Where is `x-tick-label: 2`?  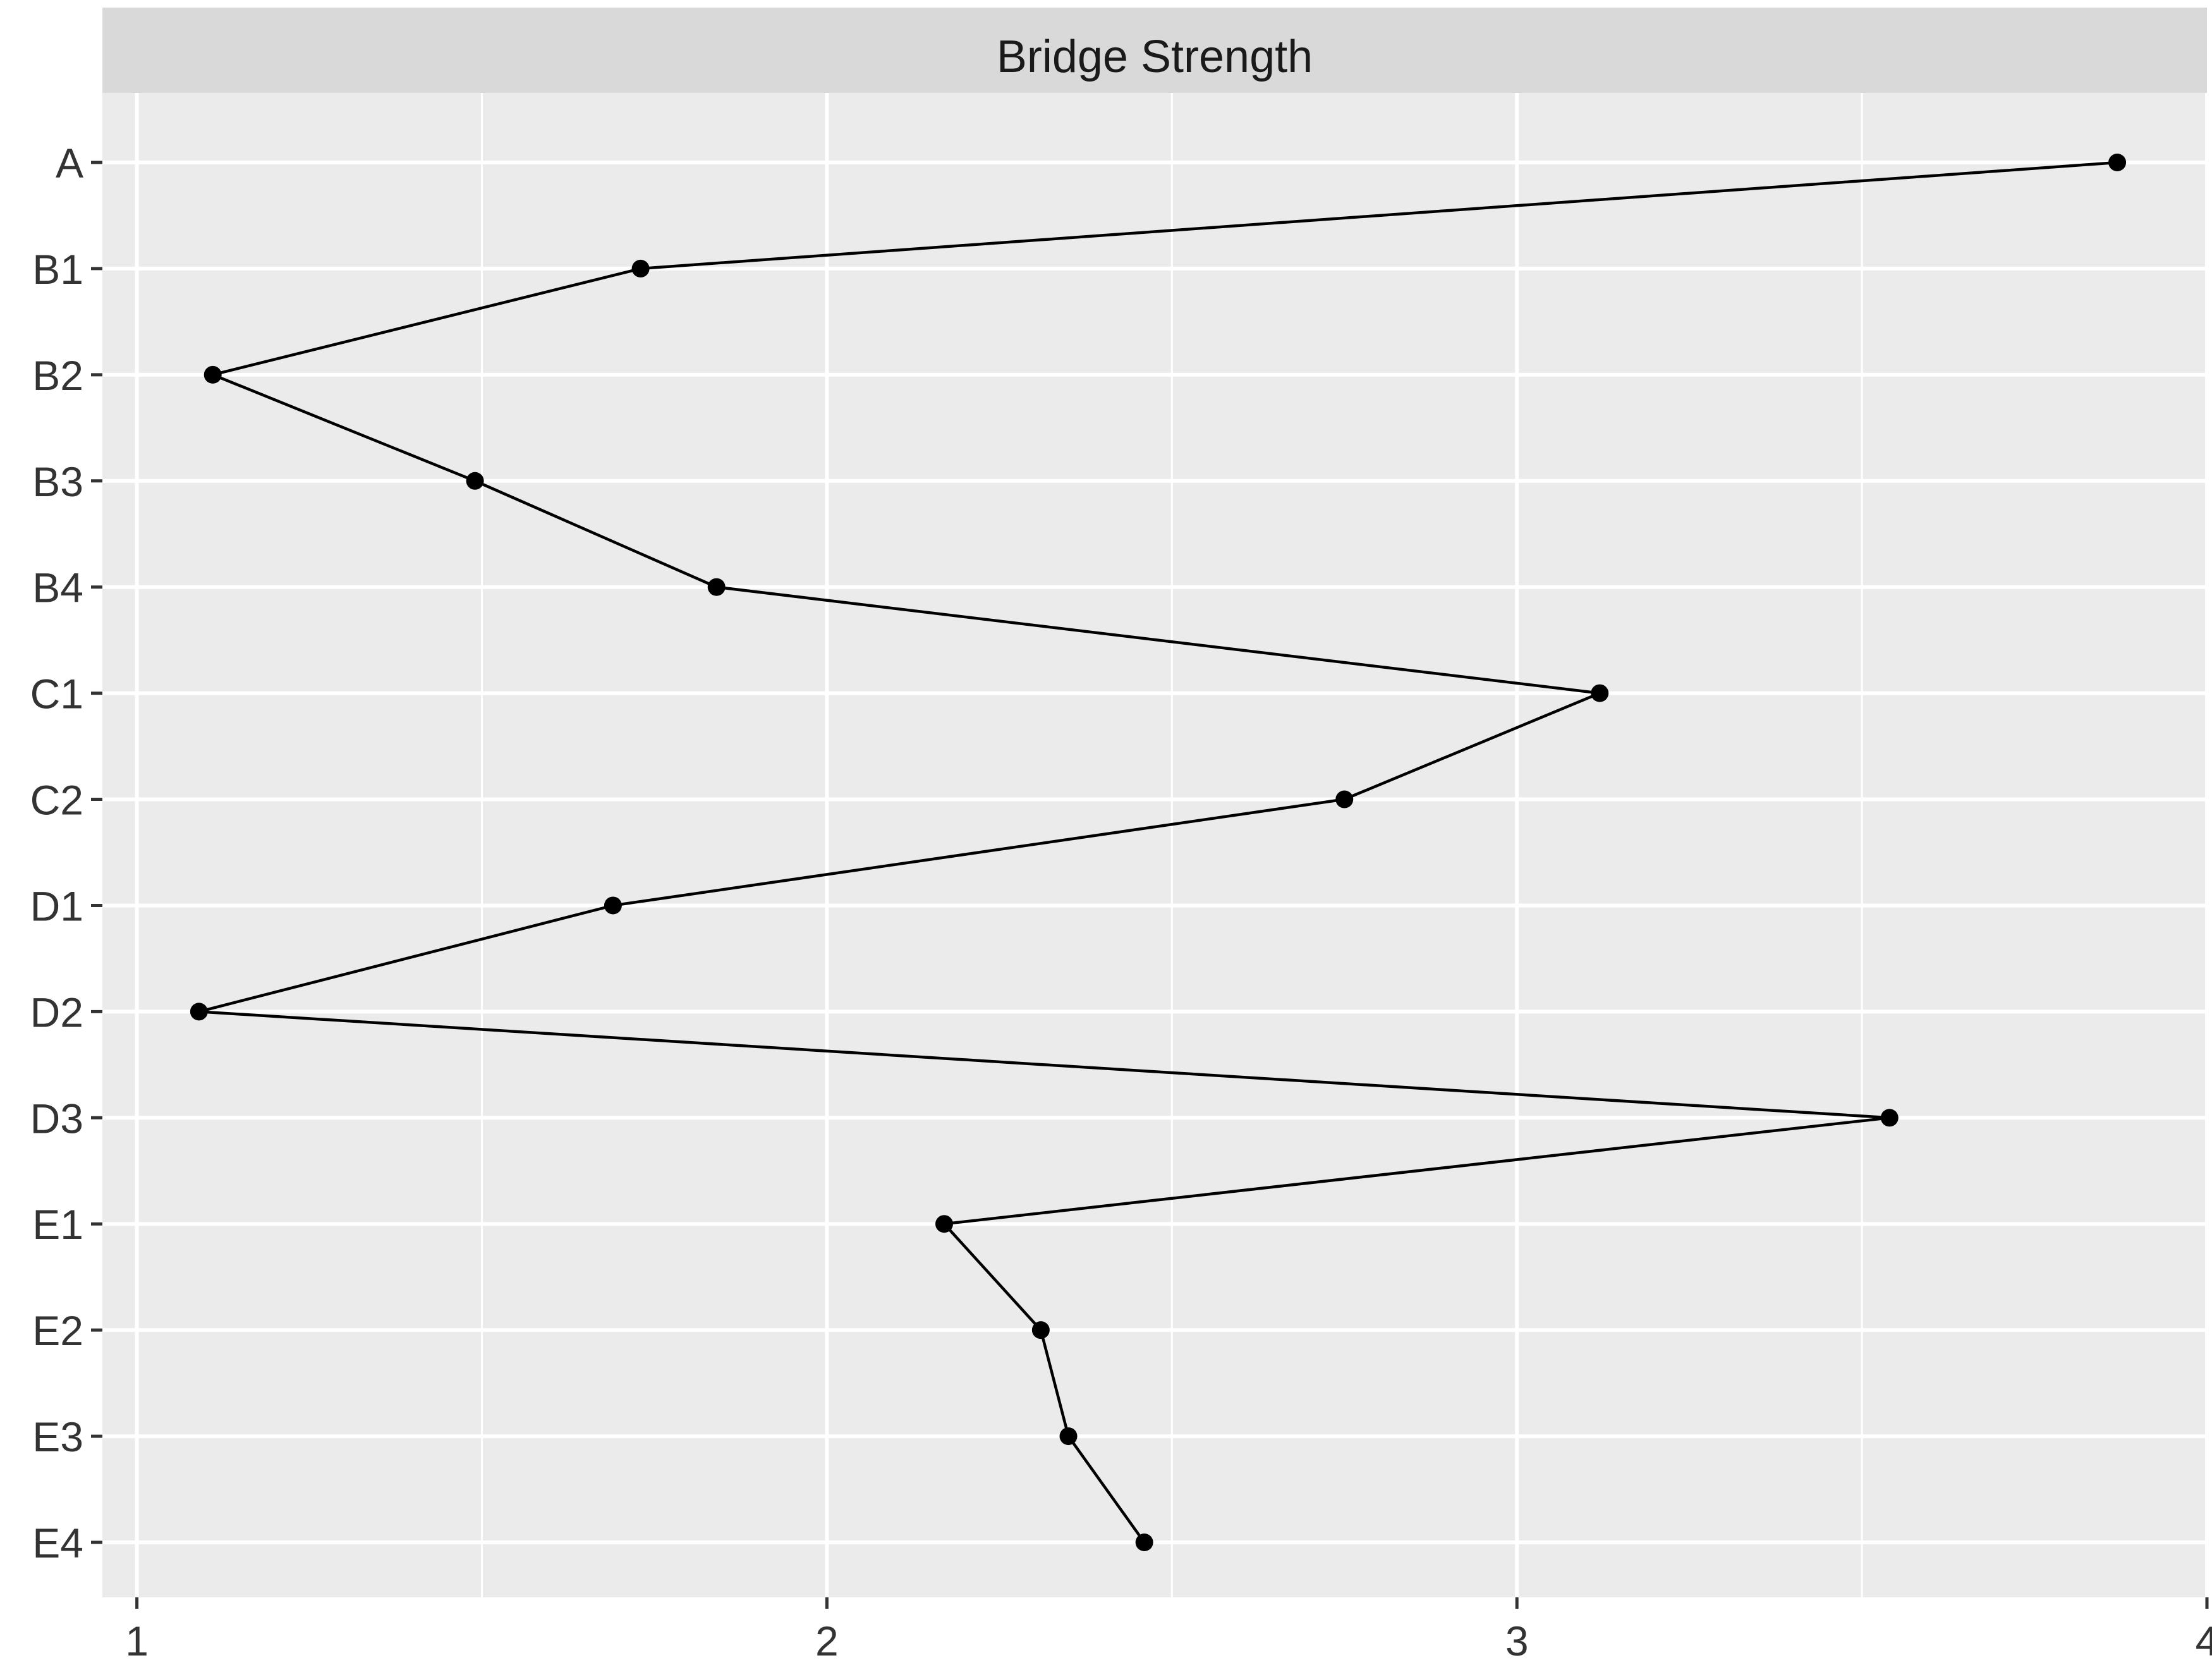
x-tick-label: 2 is located at coordinates (827, 1641).